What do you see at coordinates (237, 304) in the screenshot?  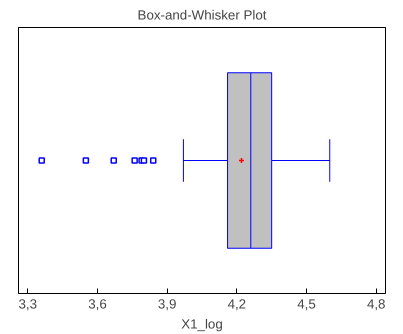 I see `x-tick-label: 4,2` at bounding box center [237, 304].